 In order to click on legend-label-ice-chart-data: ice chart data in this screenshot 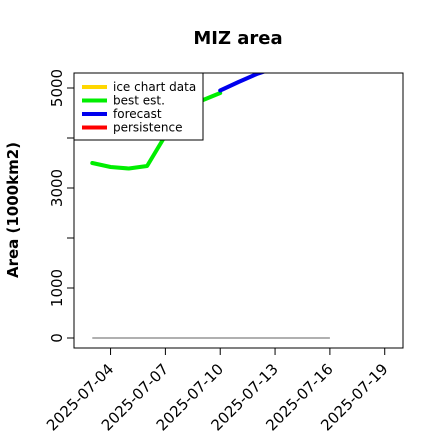, I will do `click(154, 87)`.